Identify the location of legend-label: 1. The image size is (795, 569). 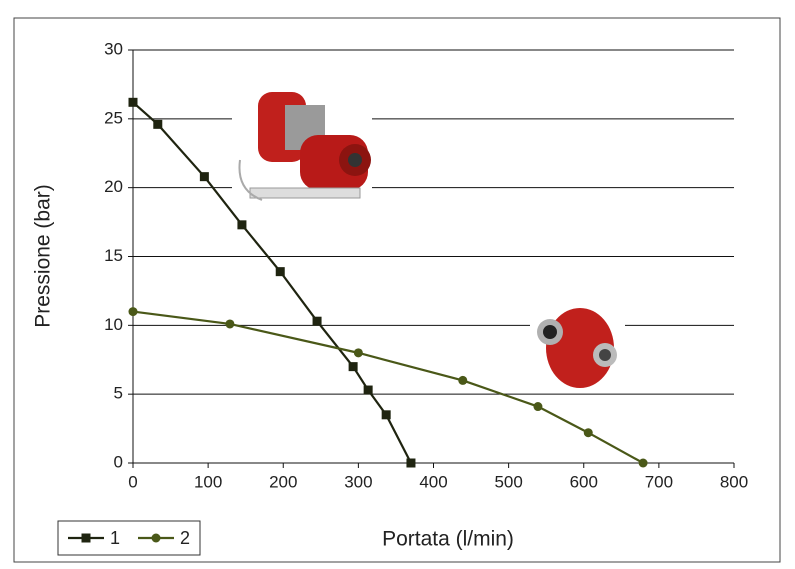
(115, 538).